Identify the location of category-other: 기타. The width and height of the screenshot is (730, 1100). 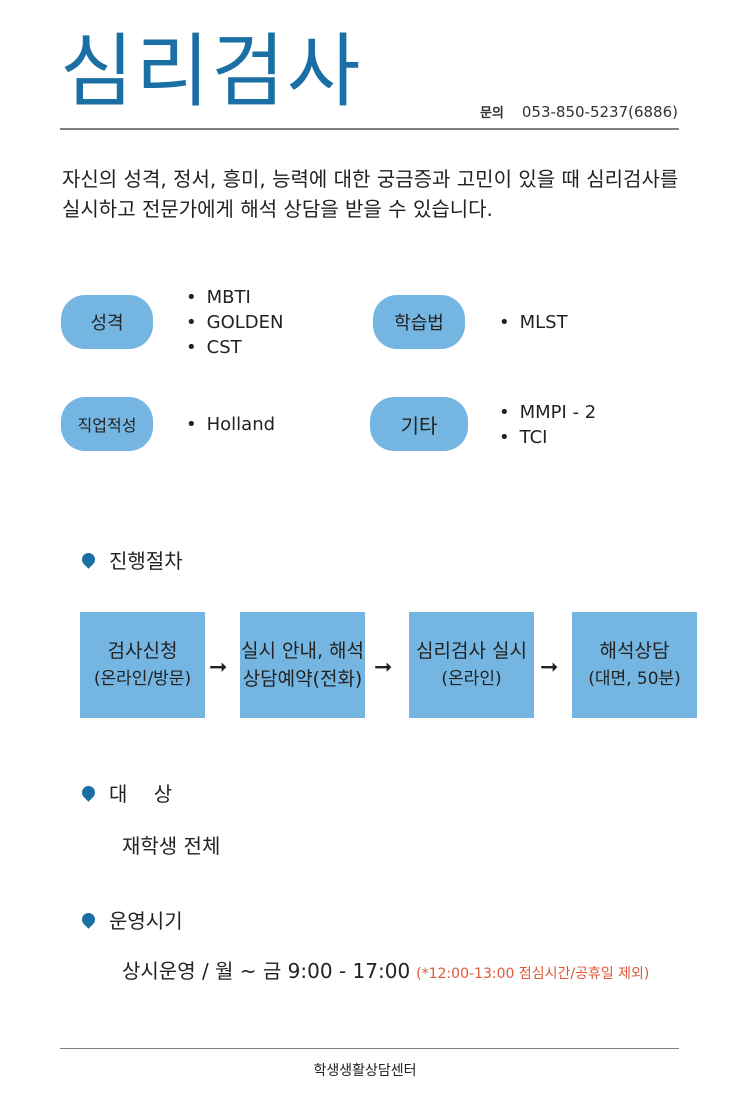
(419, 424).